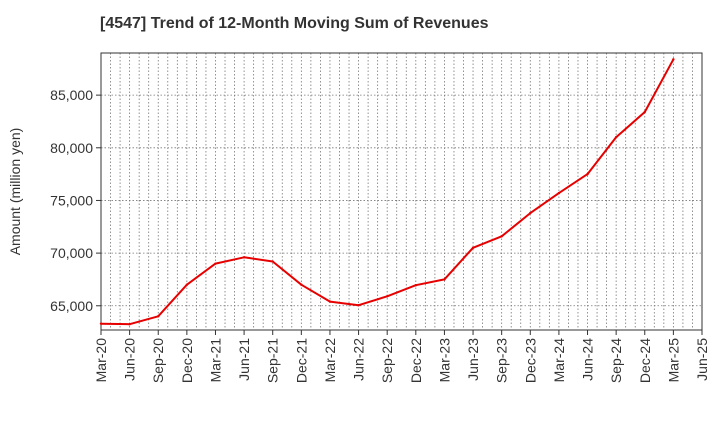 The height and width of the screenshot is (440, 720). What do you see at coordinates (559, 360) in the screenshot?
I see `x-tick-label: Mar-24` at bounding box center [559, 360].